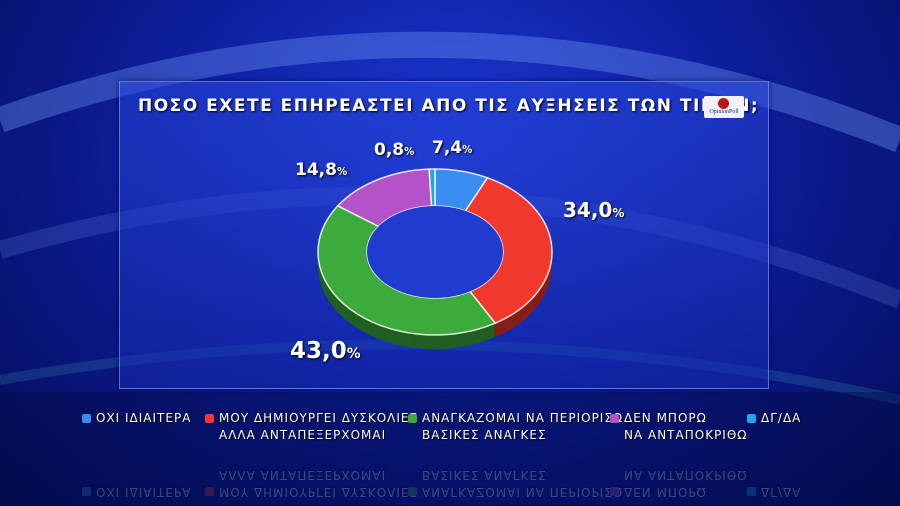  What do you see at coordinates (724, 112) in the screenshot?
I see `logo-text: OpinionPoll` at bounding box center [724, 112].